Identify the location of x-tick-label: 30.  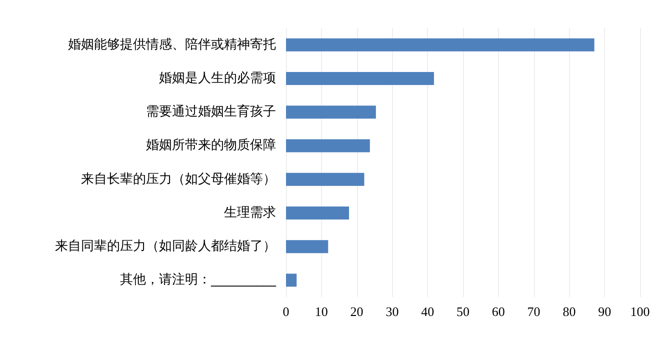
(392, 311).